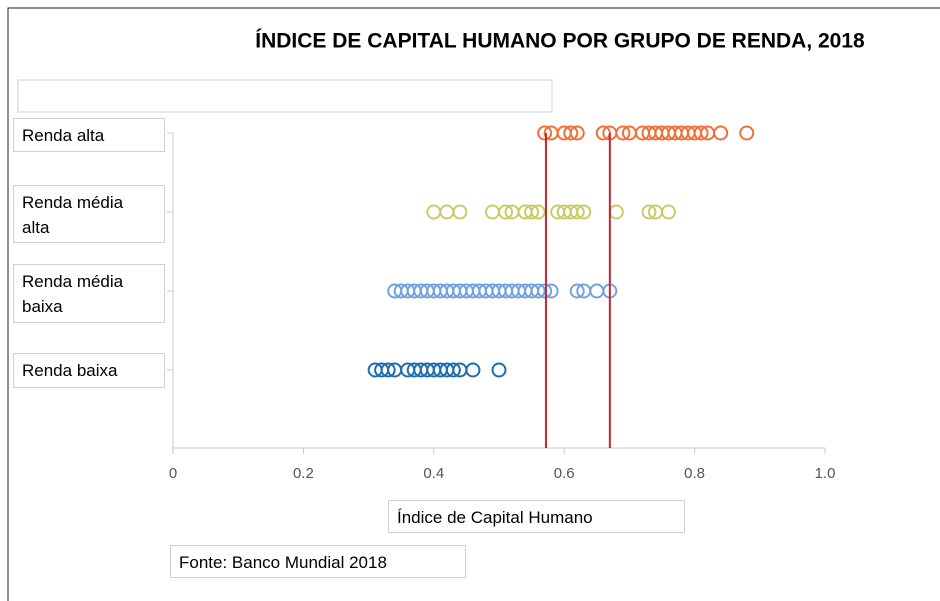 This screenshot has width=940, height=601. I want to click on category-text: Renda média alta, so click(73, 215).